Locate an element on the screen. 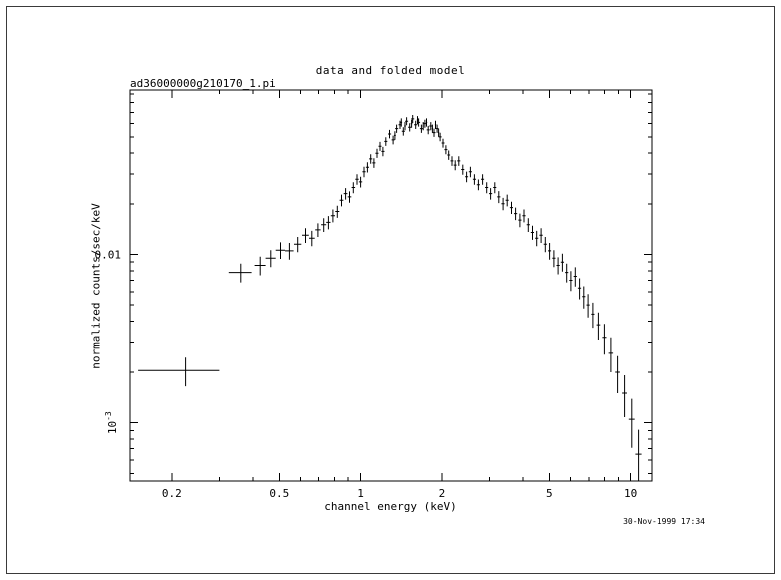 Image resolution: width=781 pixels, height=580 pixels. dataset-label: ad36000000g210170_1.pi is located at coordinates (203, 83).